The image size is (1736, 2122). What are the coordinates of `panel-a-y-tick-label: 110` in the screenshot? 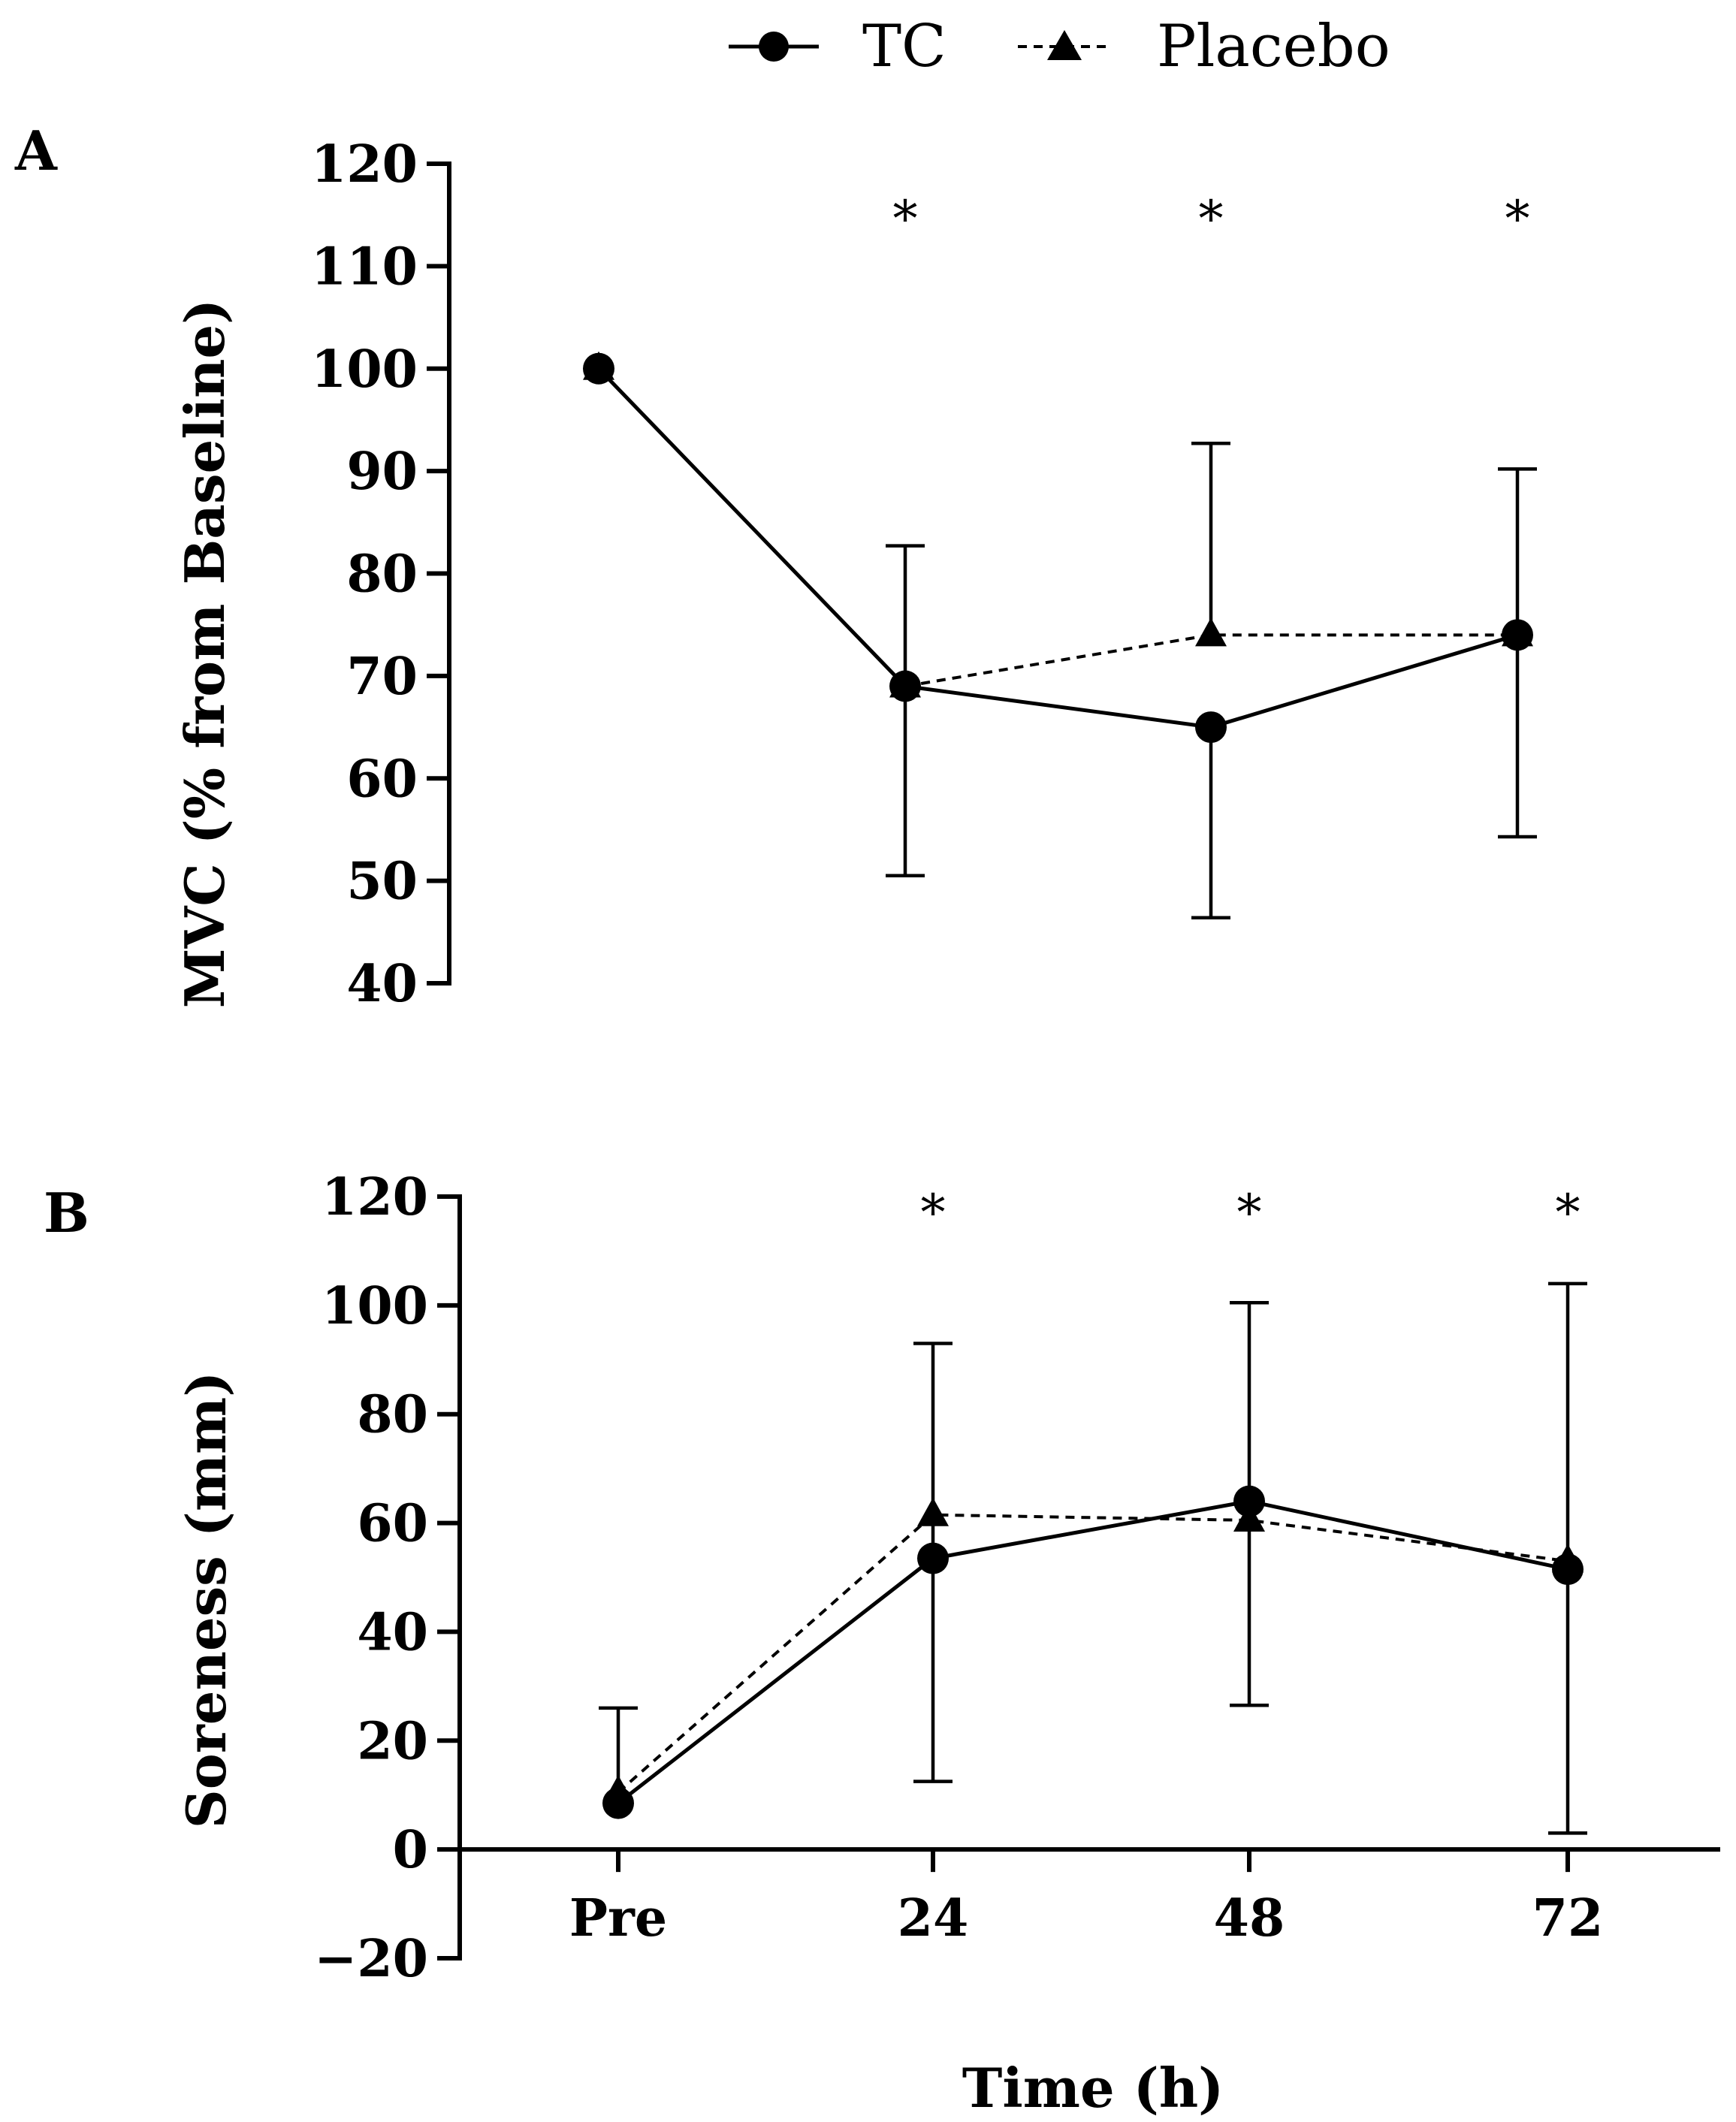 It's located at (364, 267).